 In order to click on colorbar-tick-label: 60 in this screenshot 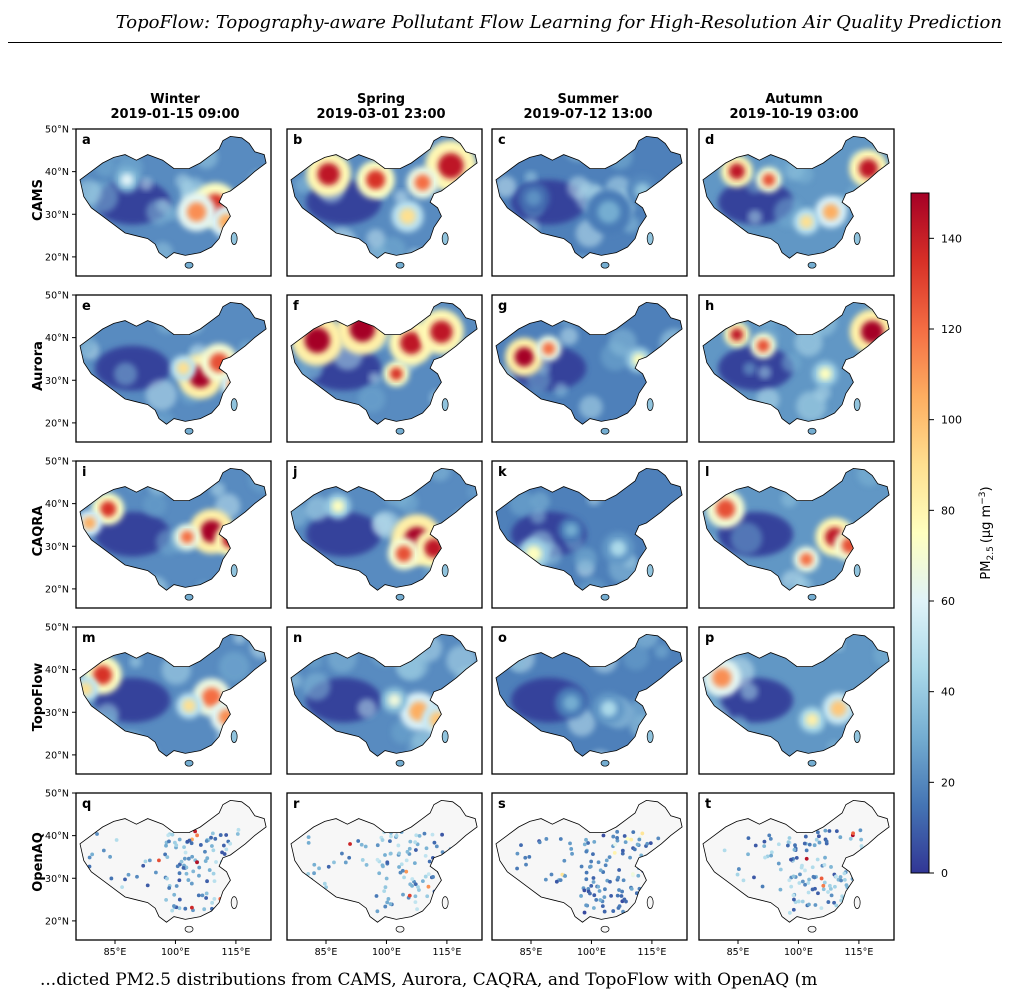, I will do `click(948, 601)`.